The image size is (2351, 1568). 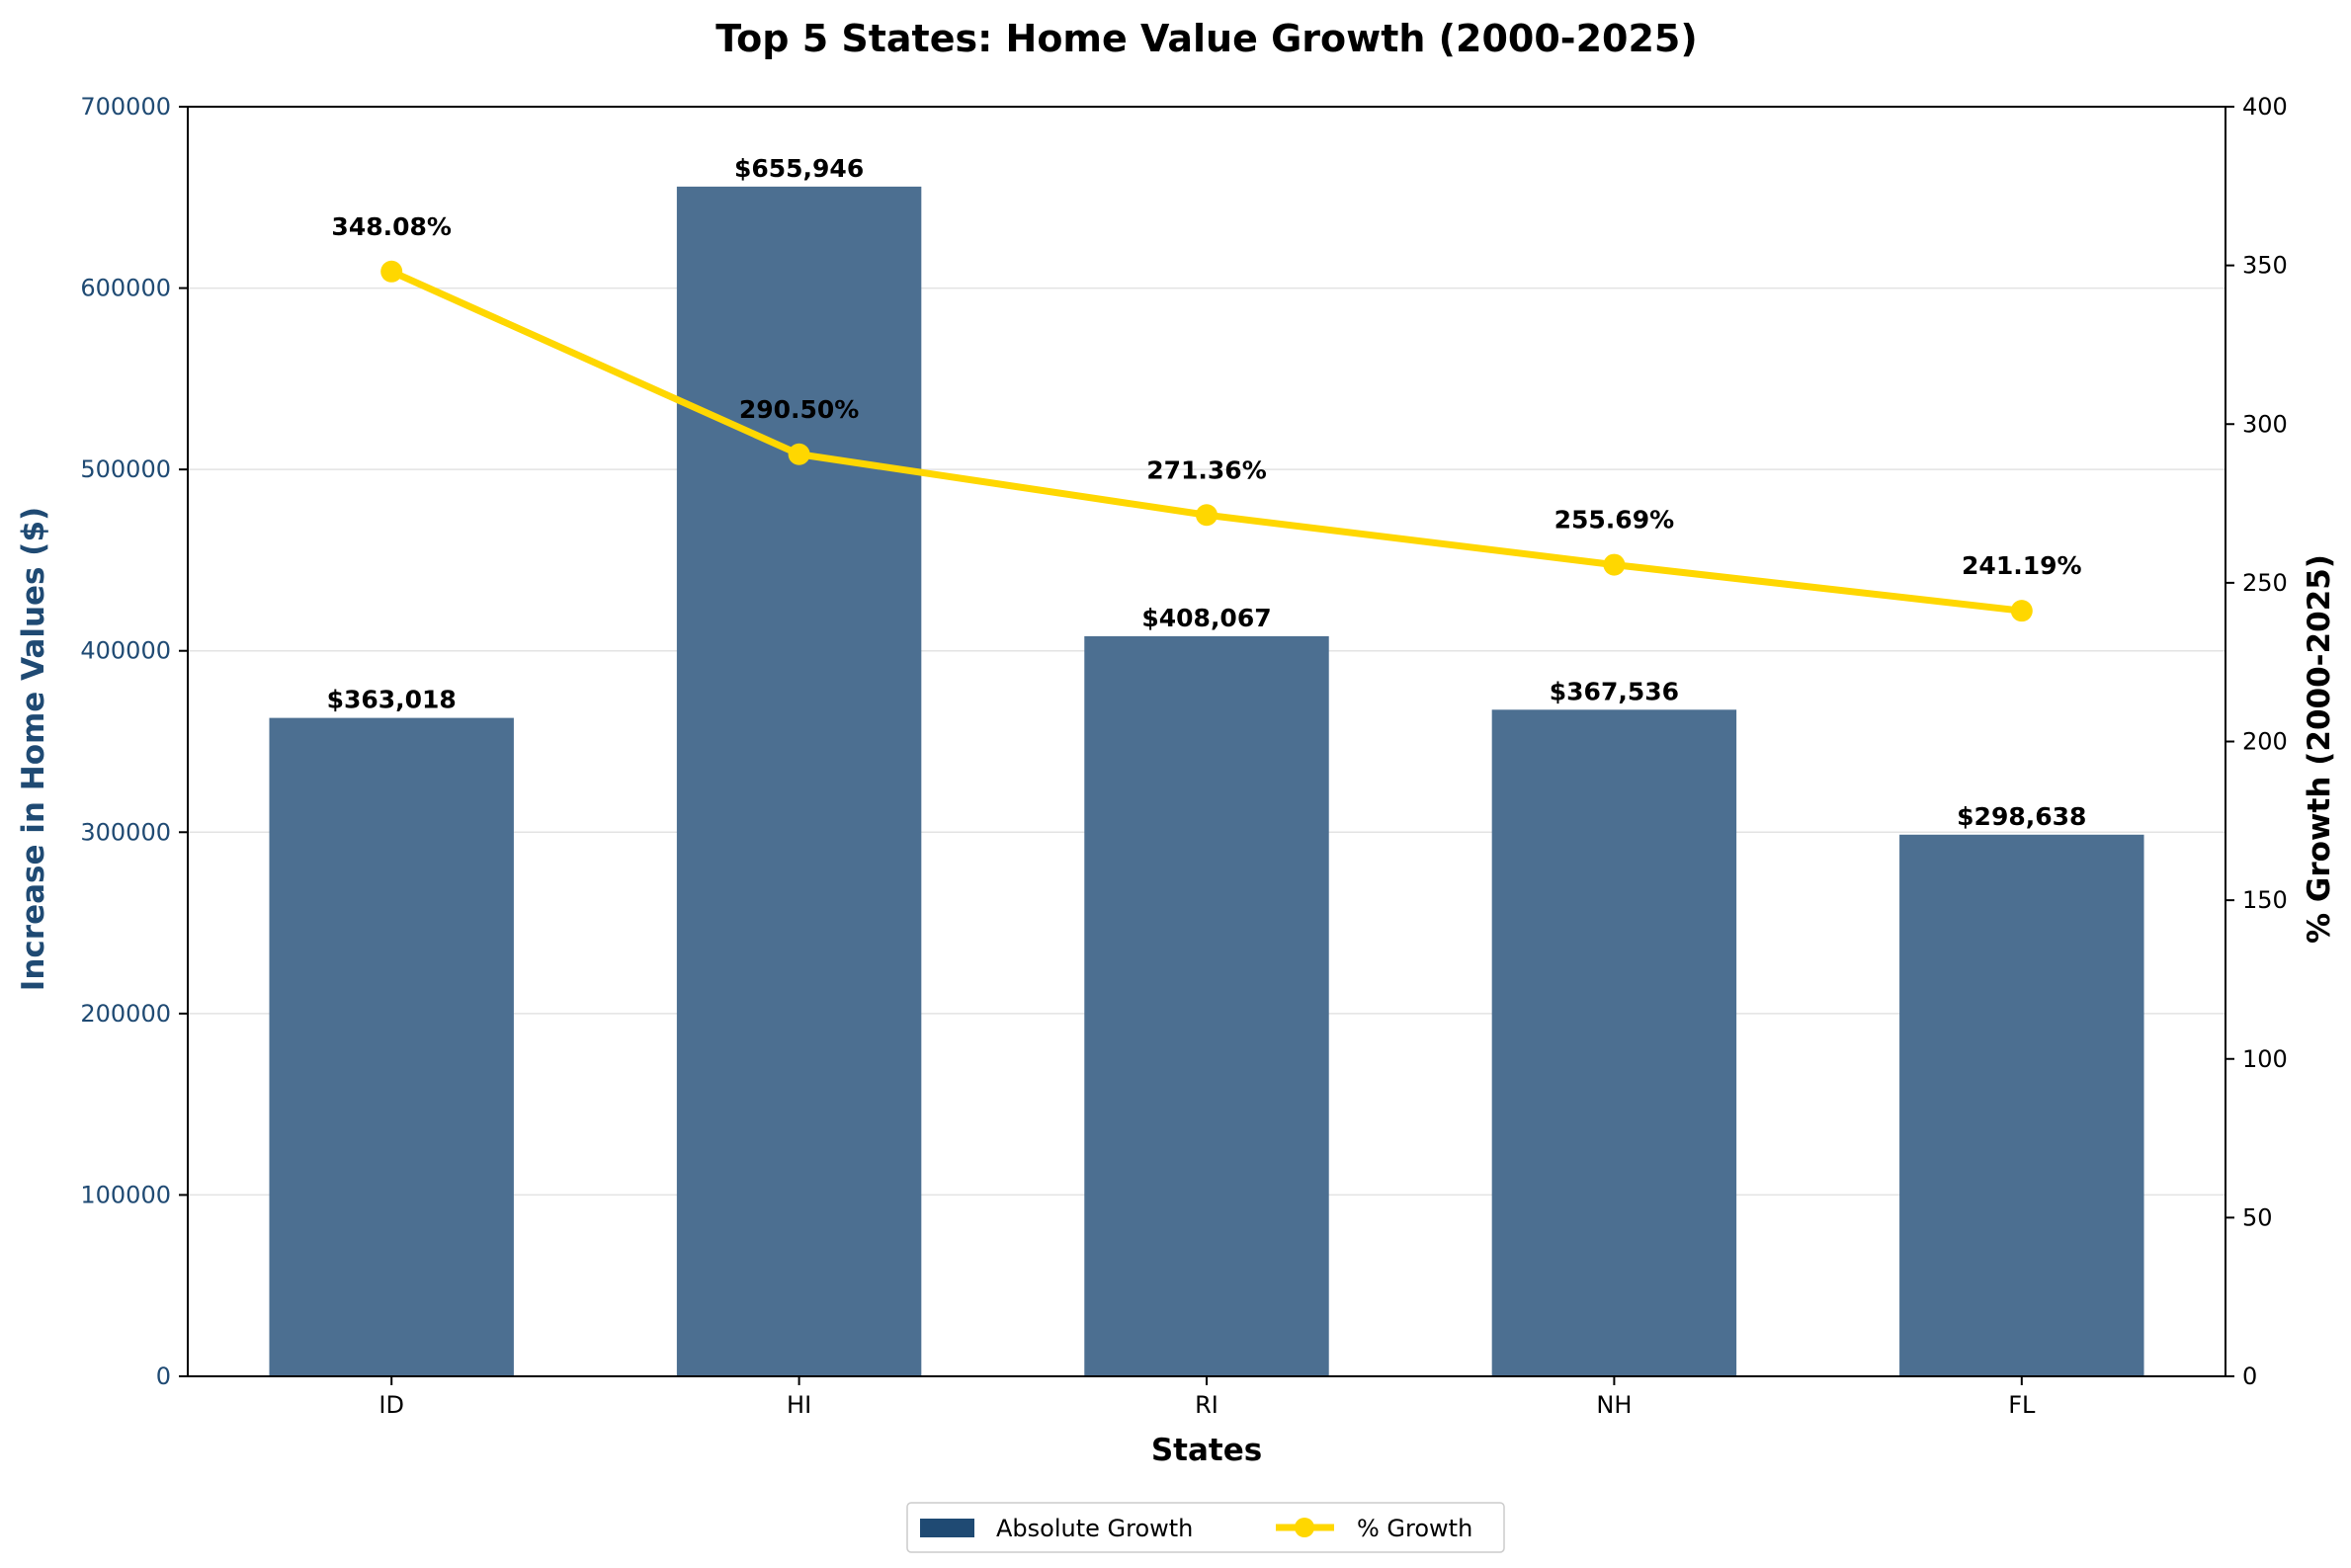 I want to click on legend-label-bar: Absolute Growth, so click(x=1094, y=1528).